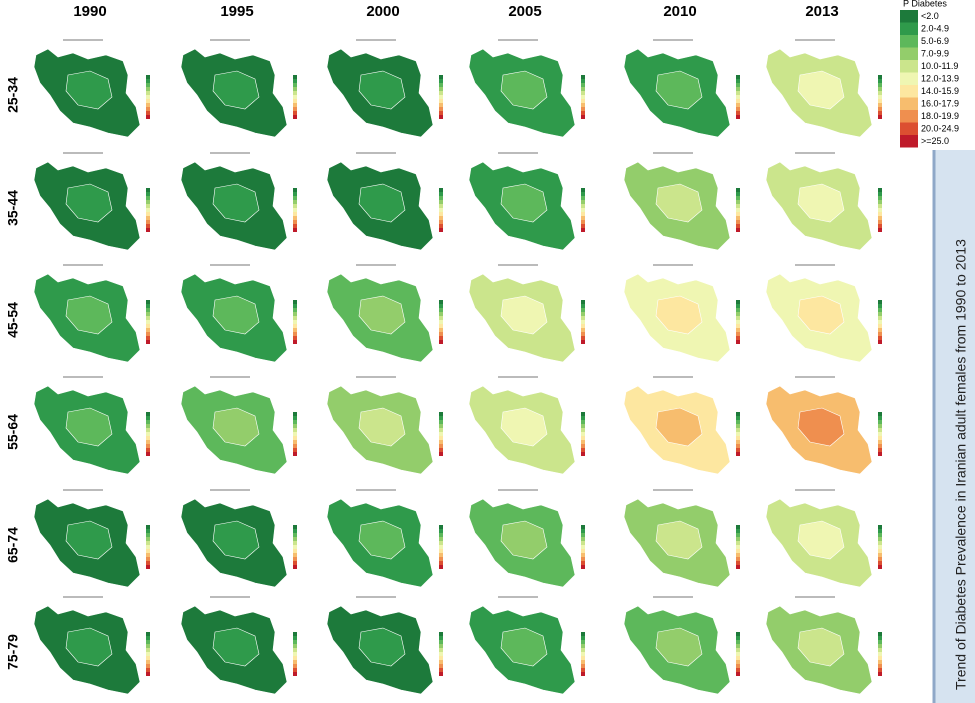 Image resolution: width=975 pixels, height=703 pixels. Describe the element at coordinates (935, 141) in the screenshot. I see `legend-label: >=25.0` at that location.